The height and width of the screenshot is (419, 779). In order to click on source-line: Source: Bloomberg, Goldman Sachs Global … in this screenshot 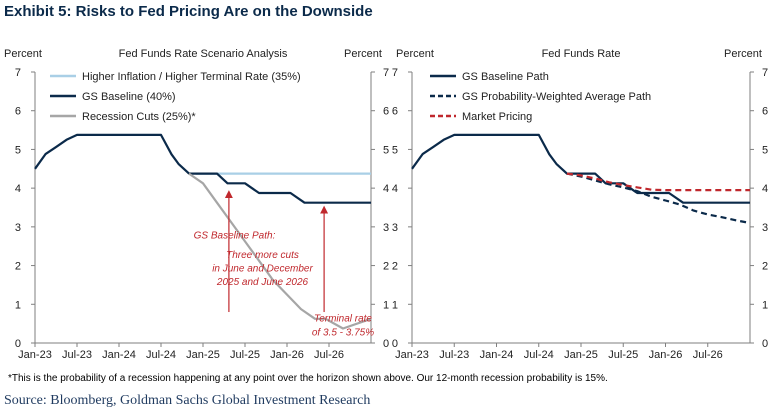, I will do `click(187, 400)`.